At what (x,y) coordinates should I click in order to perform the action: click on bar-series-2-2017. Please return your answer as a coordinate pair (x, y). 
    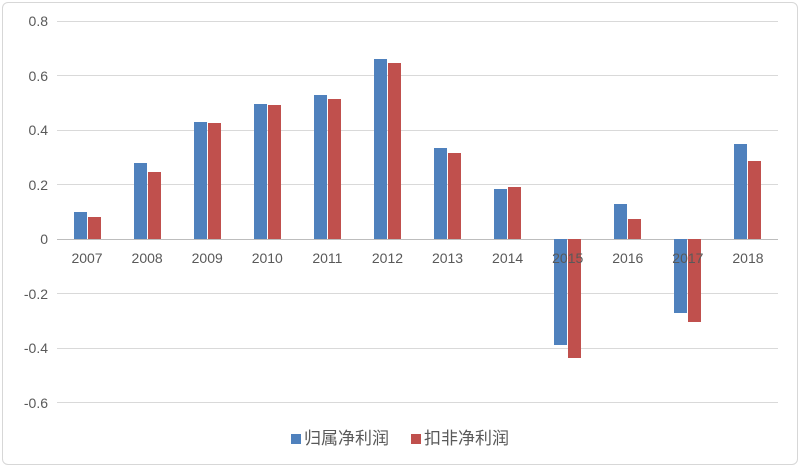
    Looking at the image, I should click on (695, 281).